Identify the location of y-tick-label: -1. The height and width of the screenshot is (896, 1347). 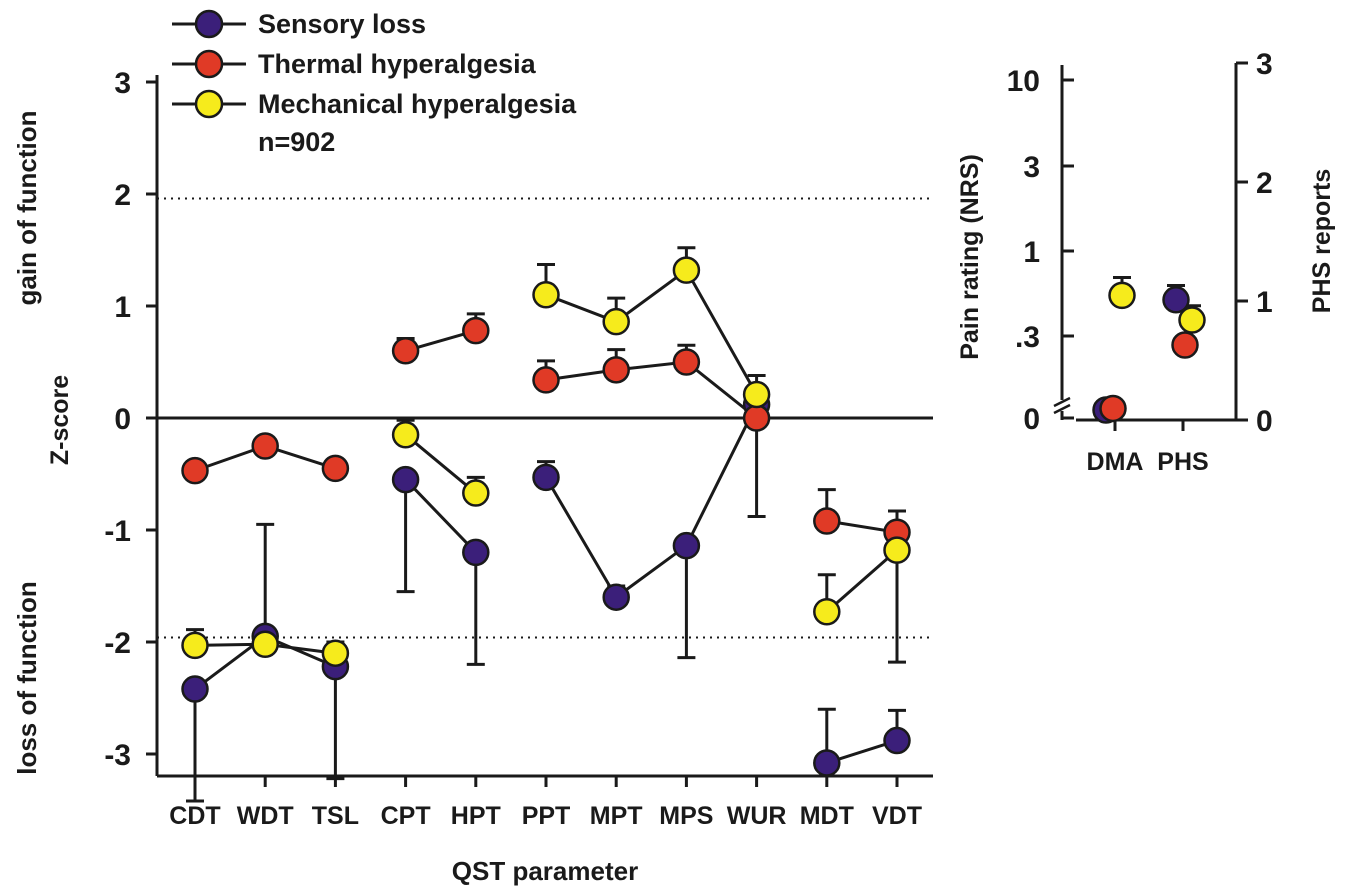
(117, 531).